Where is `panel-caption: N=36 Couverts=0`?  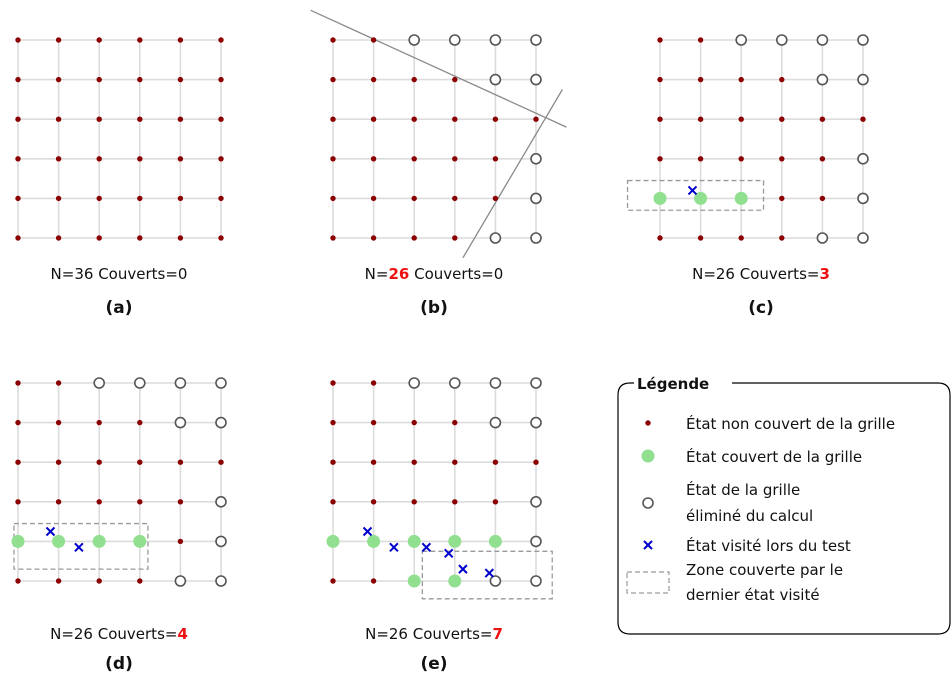
panel-caption: N=36 Couverts=0 is located at coordinates (119, 274).